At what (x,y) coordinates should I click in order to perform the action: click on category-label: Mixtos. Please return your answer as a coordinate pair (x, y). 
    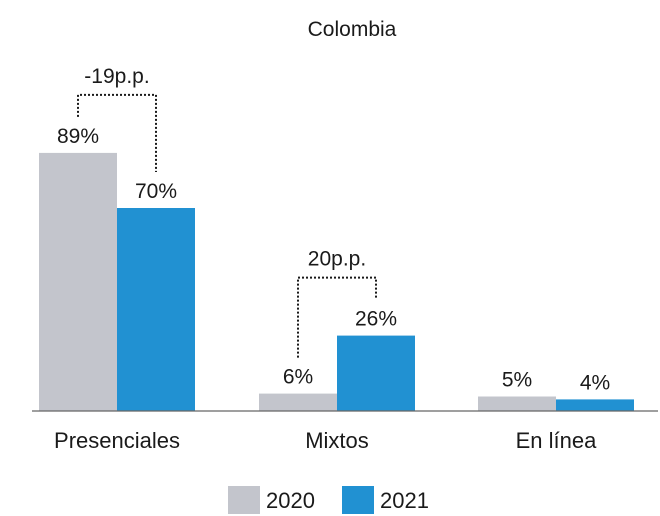
    Looking at the image, I should click on (337, 440).